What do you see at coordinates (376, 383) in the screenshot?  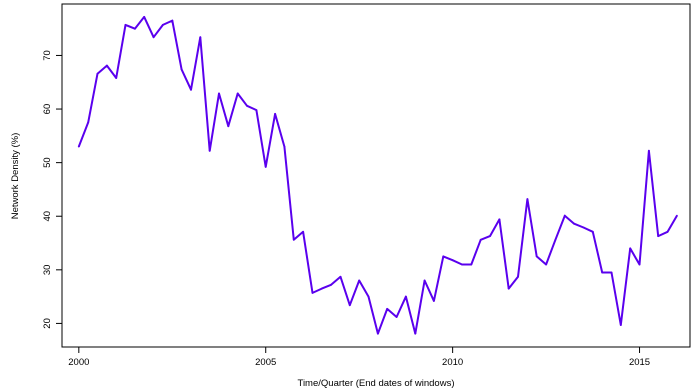 I see `x-axis-label: Time/Quarter (End dates of windows)` at bounding box center [376, 383].